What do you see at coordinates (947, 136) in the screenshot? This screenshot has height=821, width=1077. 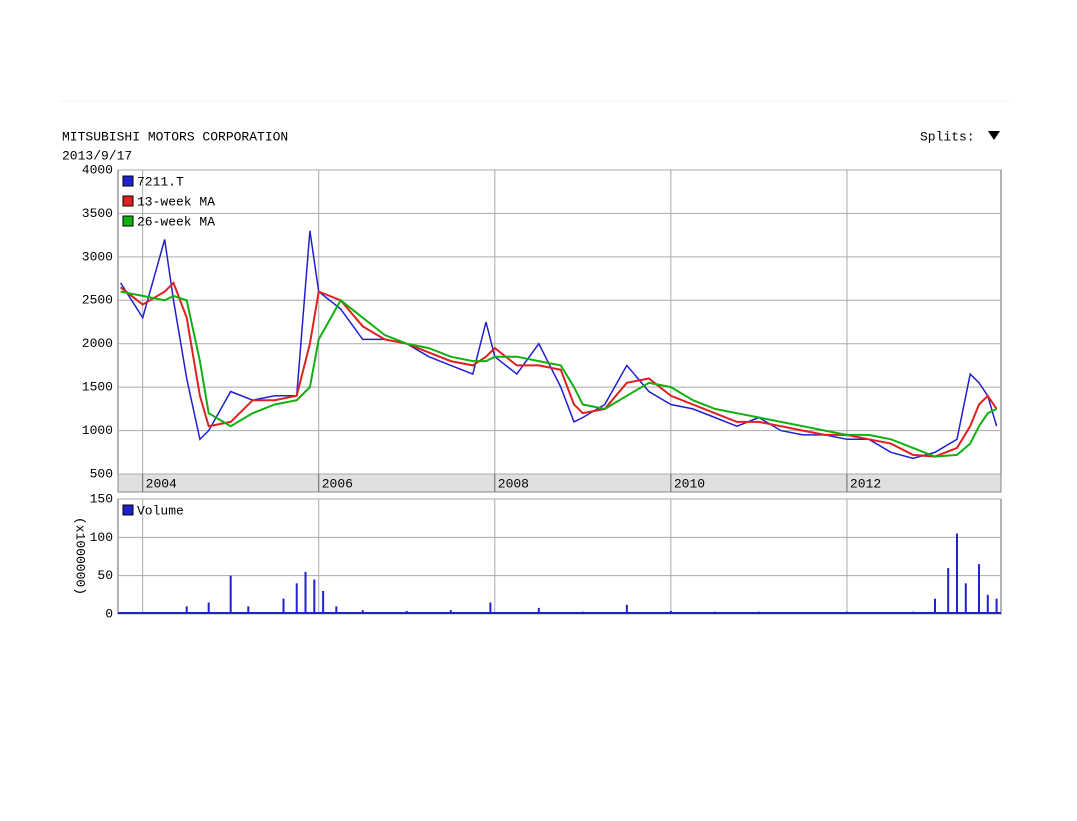 I see `splits-label: Splits:` at bounding box center [947, 136].